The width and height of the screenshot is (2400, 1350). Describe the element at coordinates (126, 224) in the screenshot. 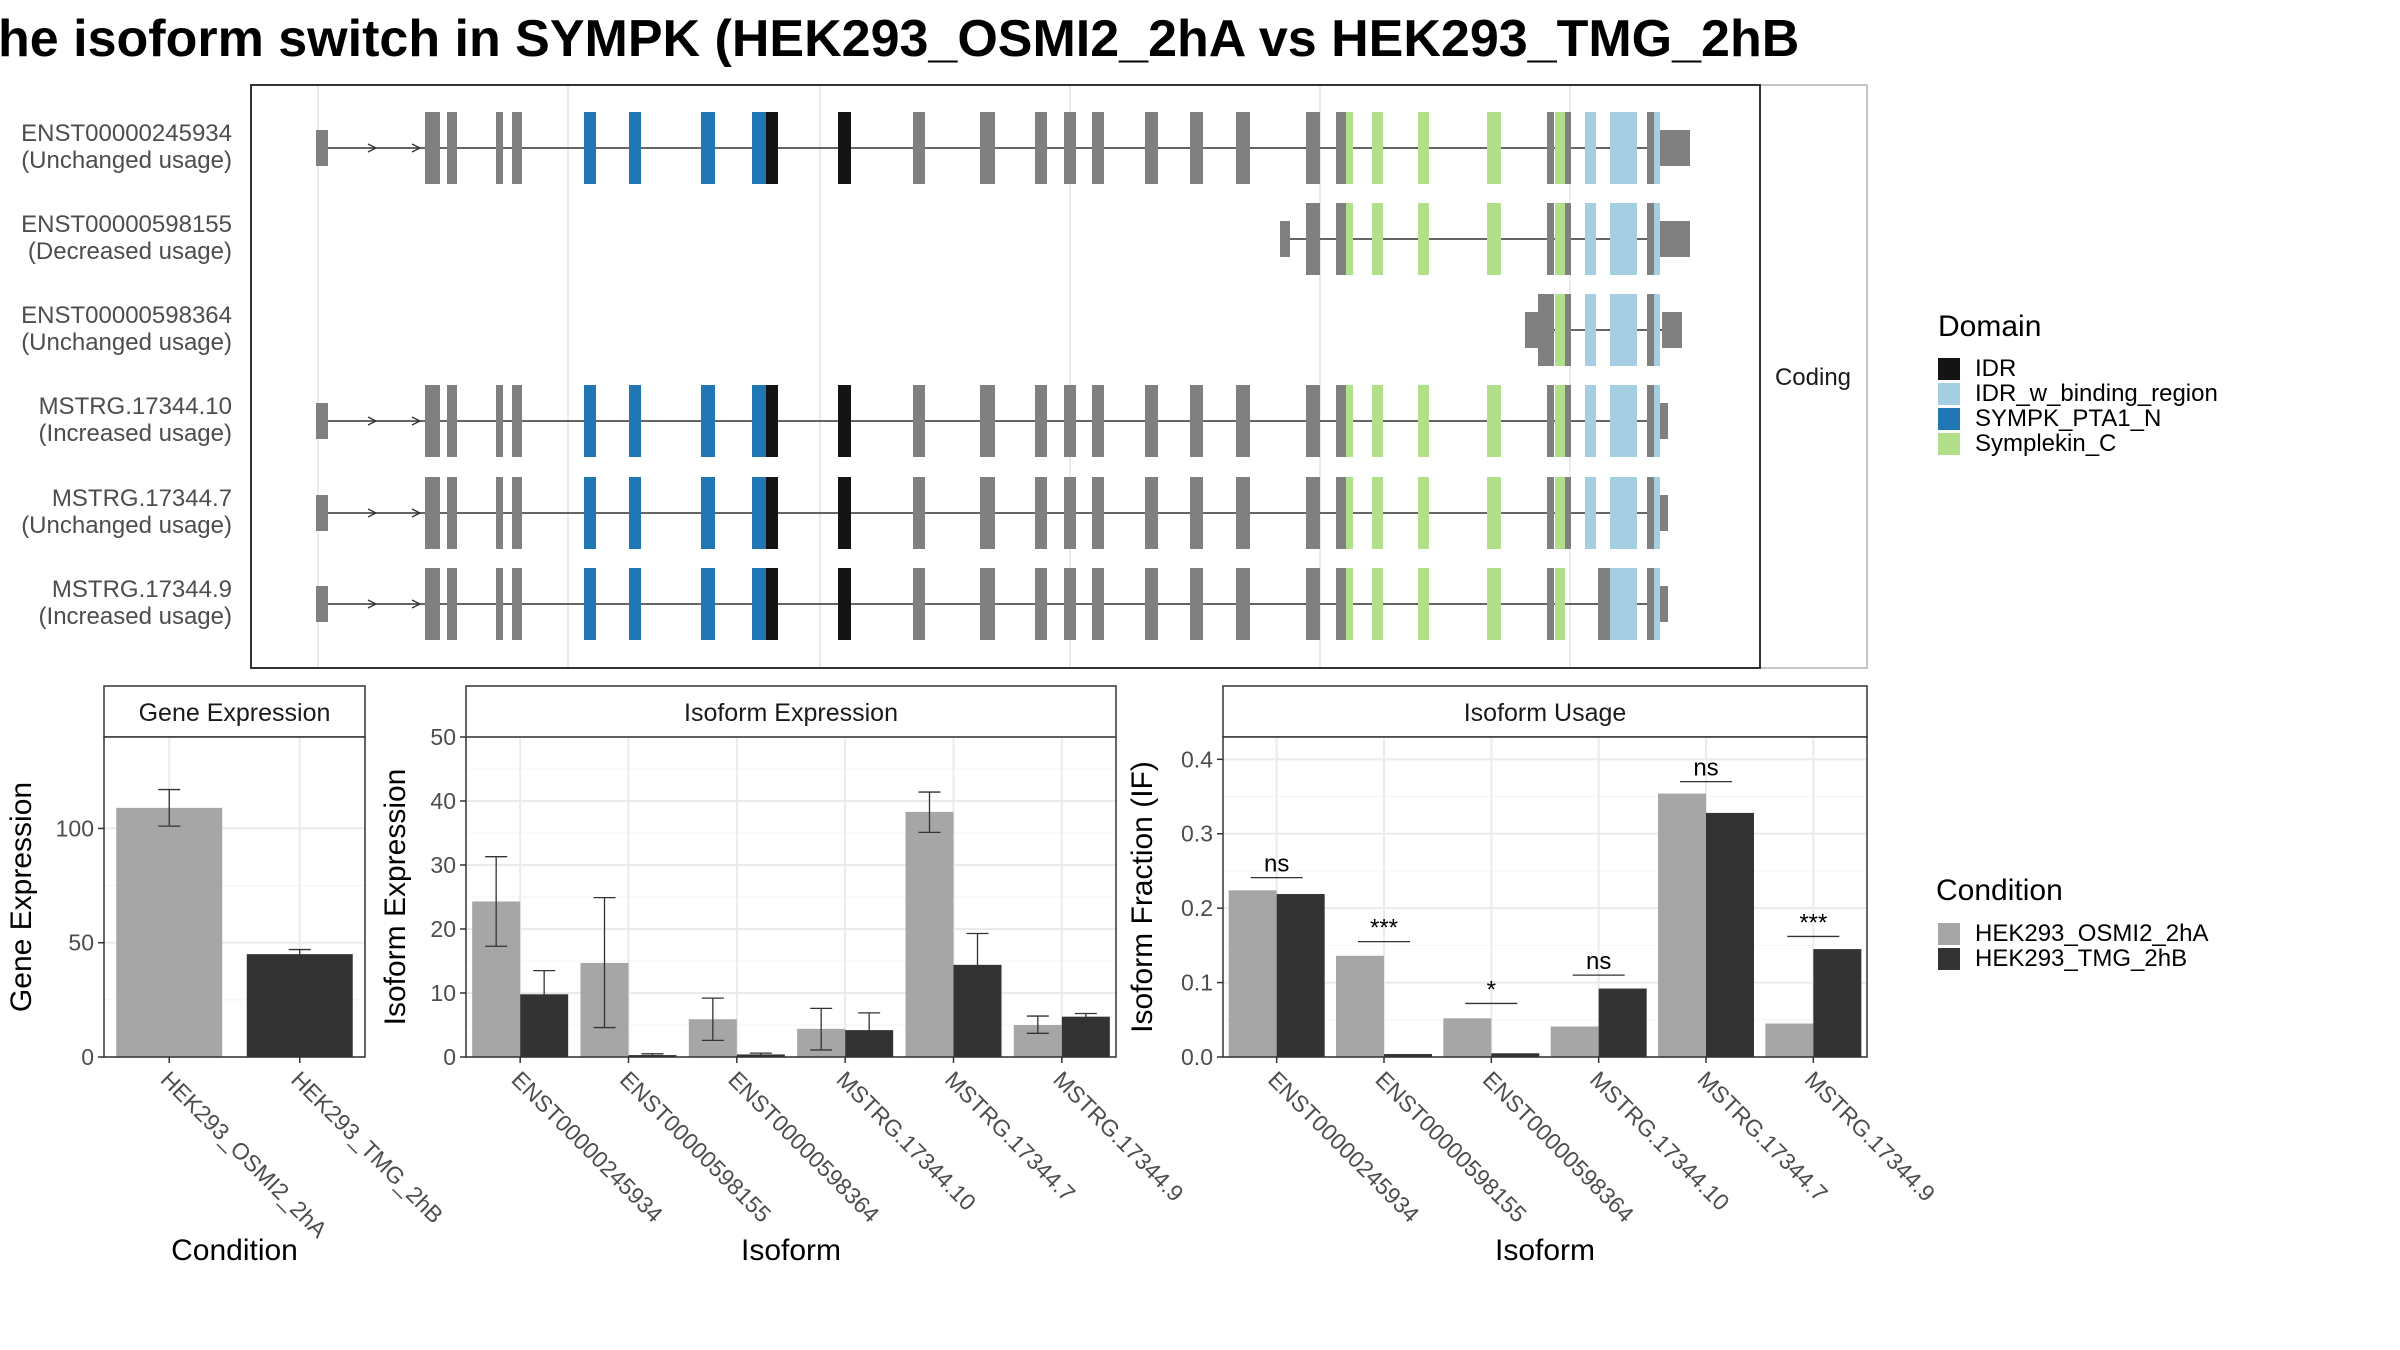

I see `transcript-id-label: ENST00000598155` at that location.